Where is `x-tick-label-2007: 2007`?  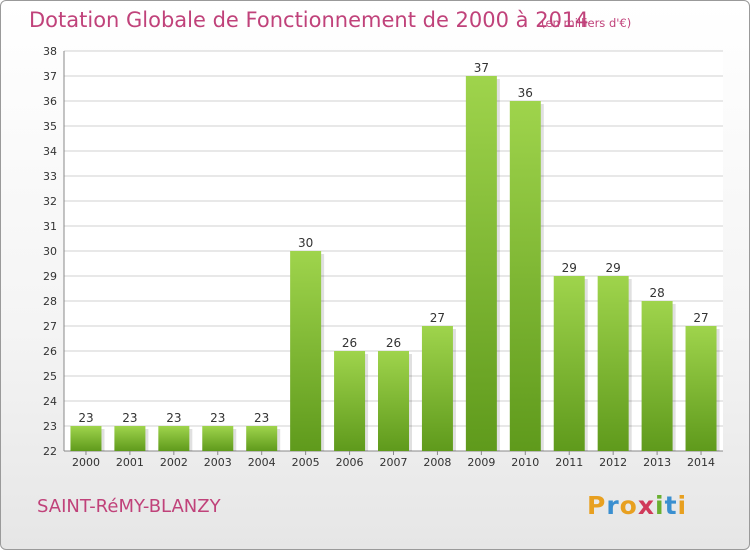 x-tick-label-2007: 2007 is located at coordinates (394, 462).